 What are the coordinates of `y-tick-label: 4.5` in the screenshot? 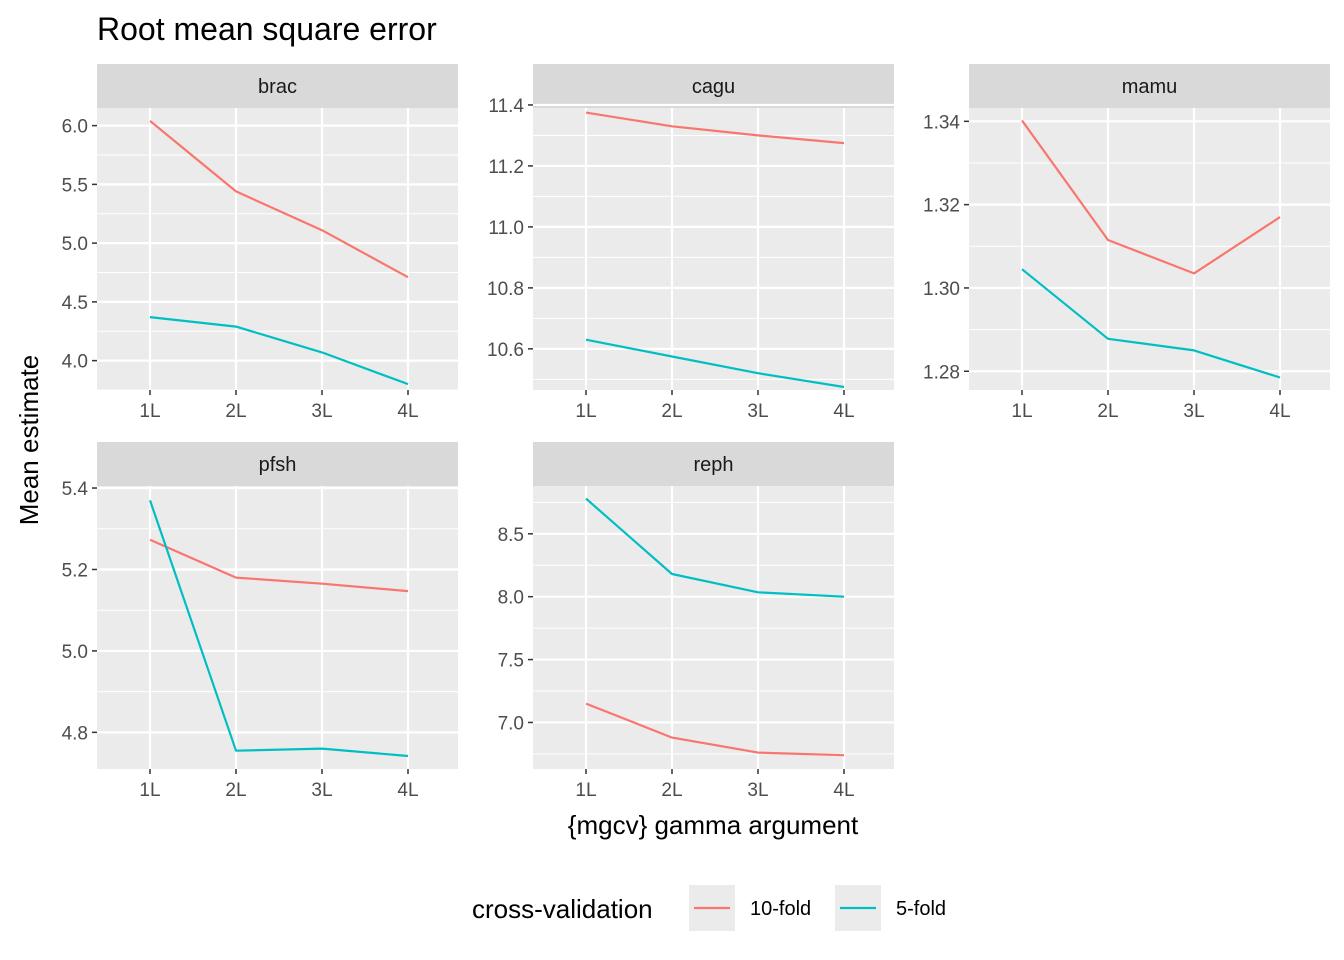 It's located at (75, 303).